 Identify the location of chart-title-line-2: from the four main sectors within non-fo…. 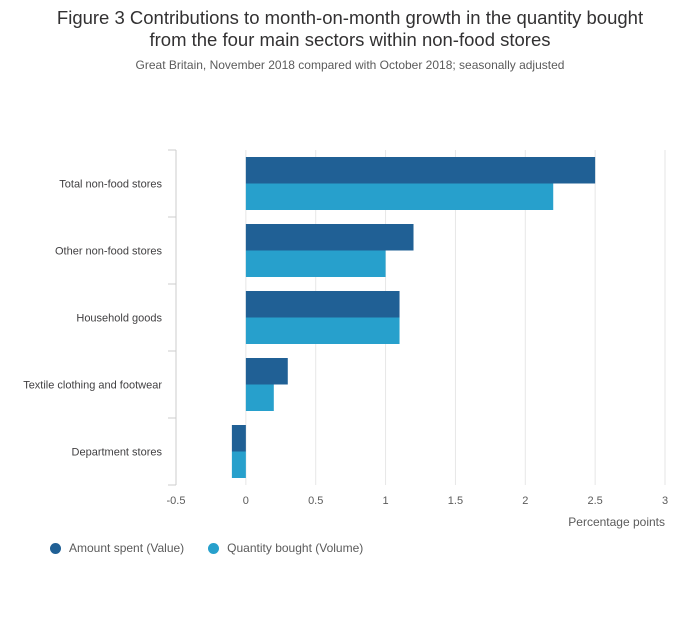
(350, 39).